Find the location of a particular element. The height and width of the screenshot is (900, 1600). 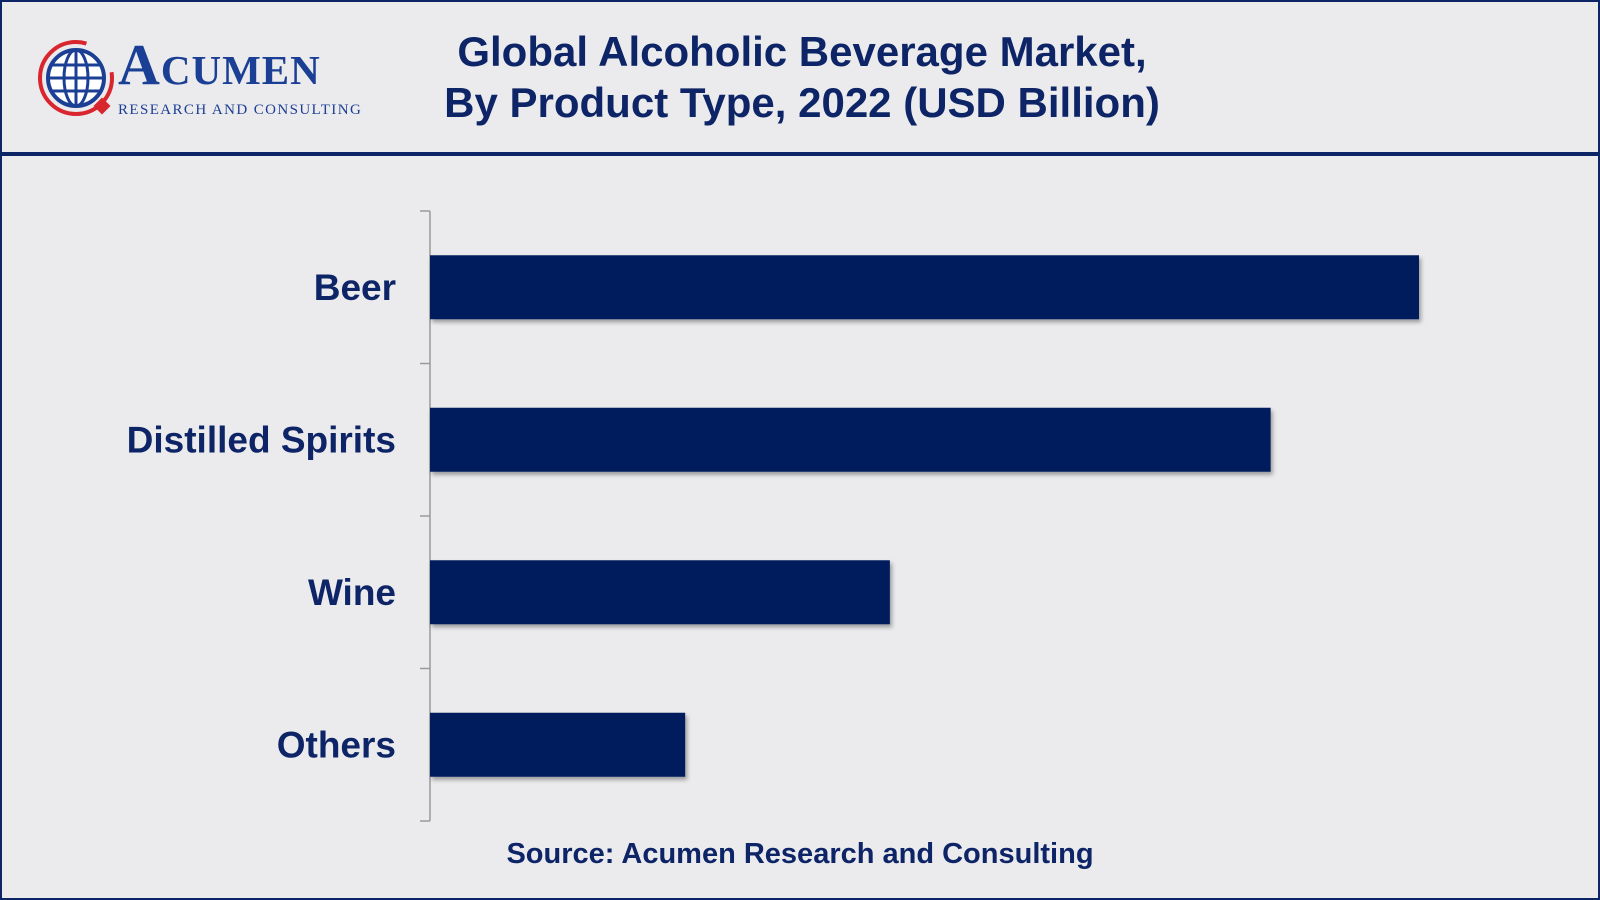

category-label-others: Others is located at coordinates (336, 744).